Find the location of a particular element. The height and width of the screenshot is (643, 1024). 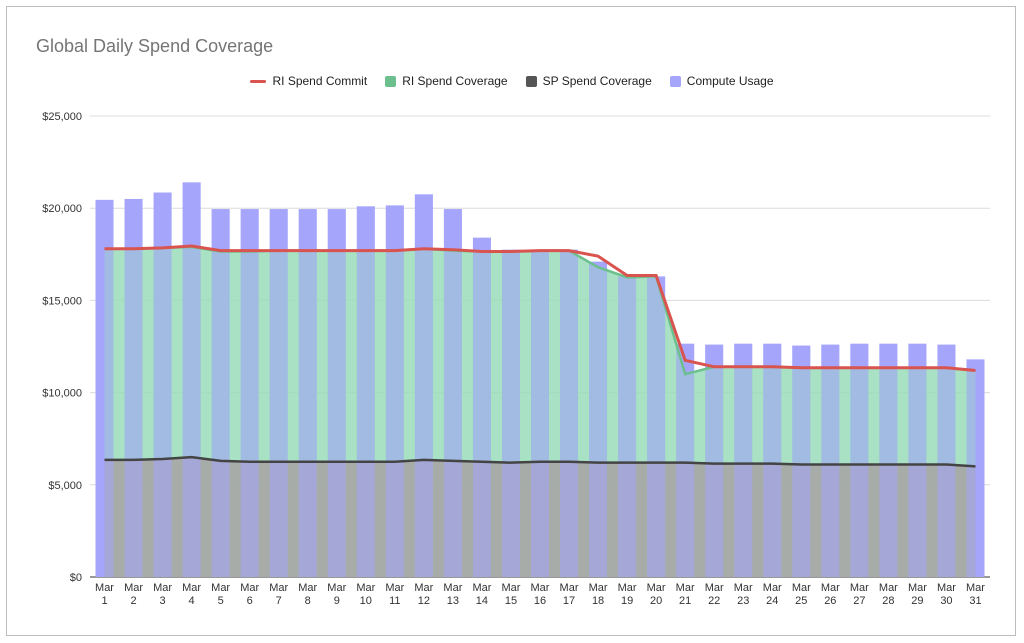

x-tick-label: 18 is located at coordinates (598, 601).